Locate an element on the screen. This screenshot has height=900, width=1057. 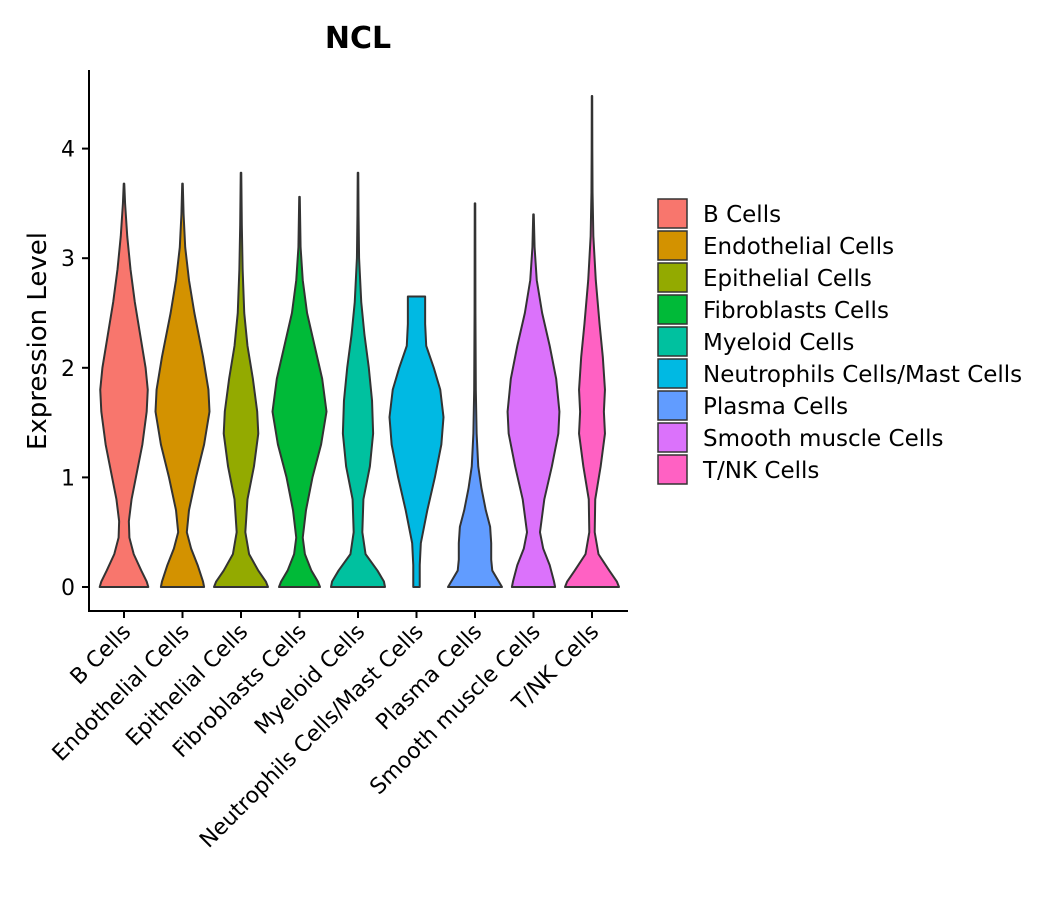
legend-label: T/NK Cells is located at coordinates (760, 471).